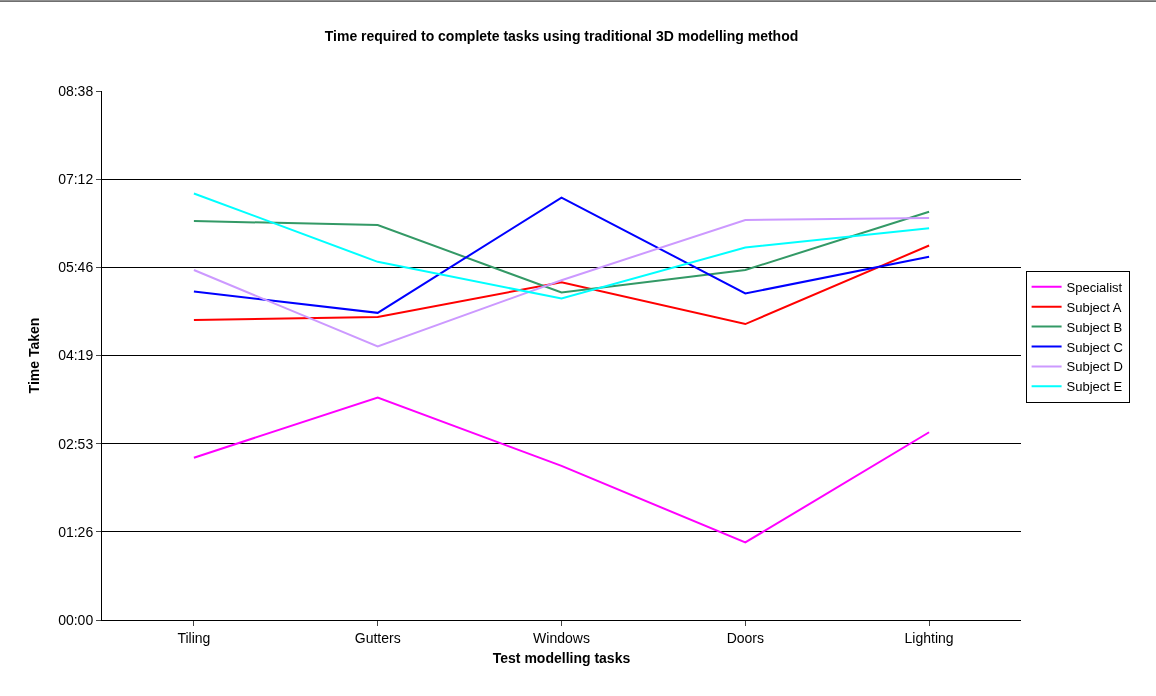 Image resolution: width=1156 pixels, height=696 pixels. I want to click on y-axis-title: Time Taken, so click(33, 355).